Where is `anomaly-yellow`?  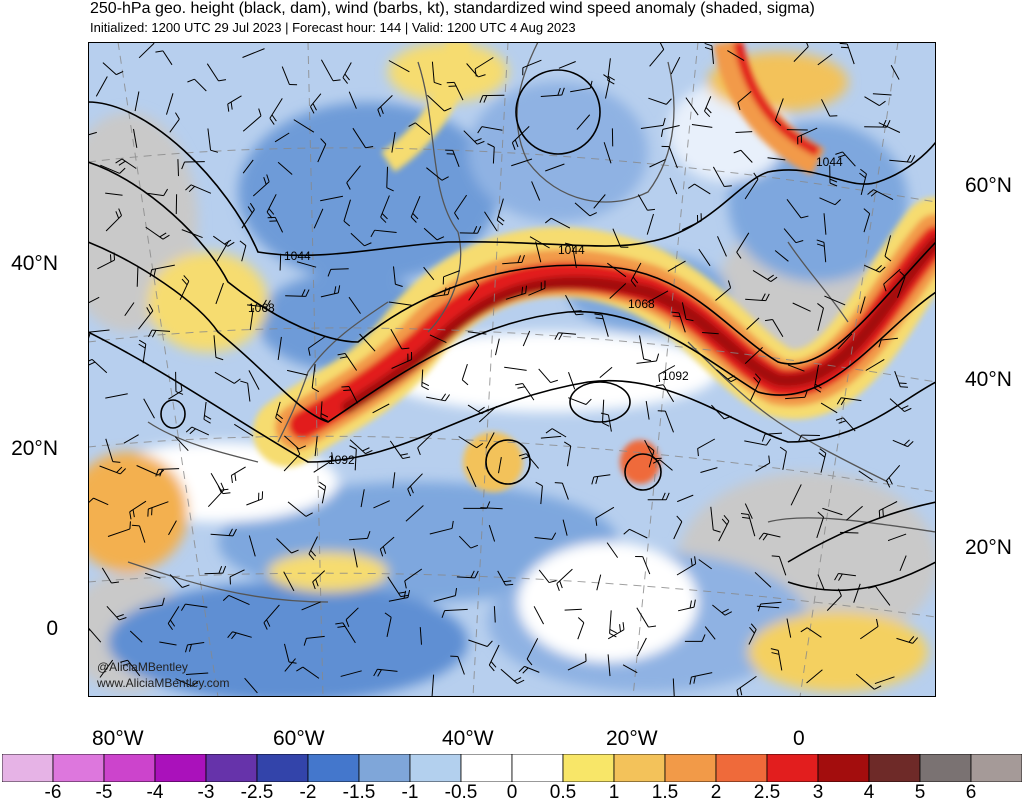 anomaly-yellow is located at coordinates (328, 572).